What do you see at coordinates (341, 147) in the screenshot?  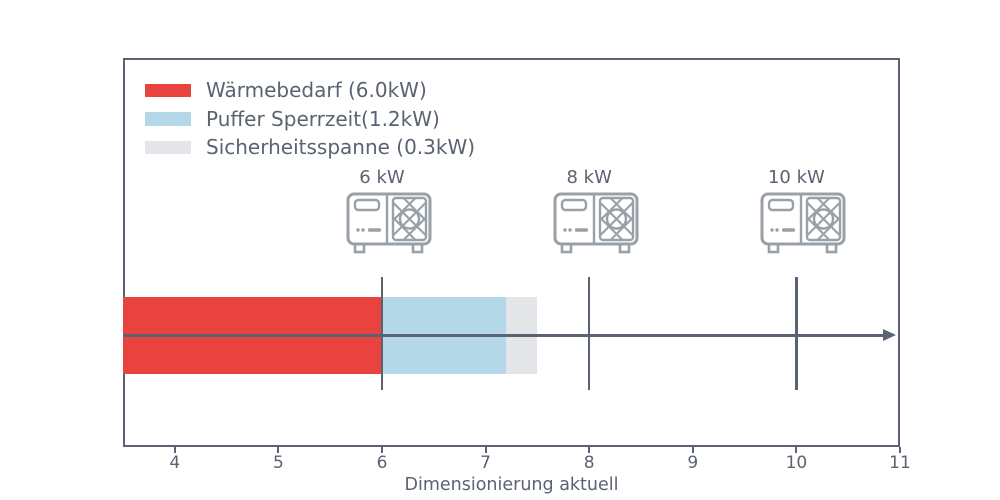 I see `legend-label-sicherheitsspanne: Sicherheitsspanne (0.3kW)` at bounding box center [341, 147].